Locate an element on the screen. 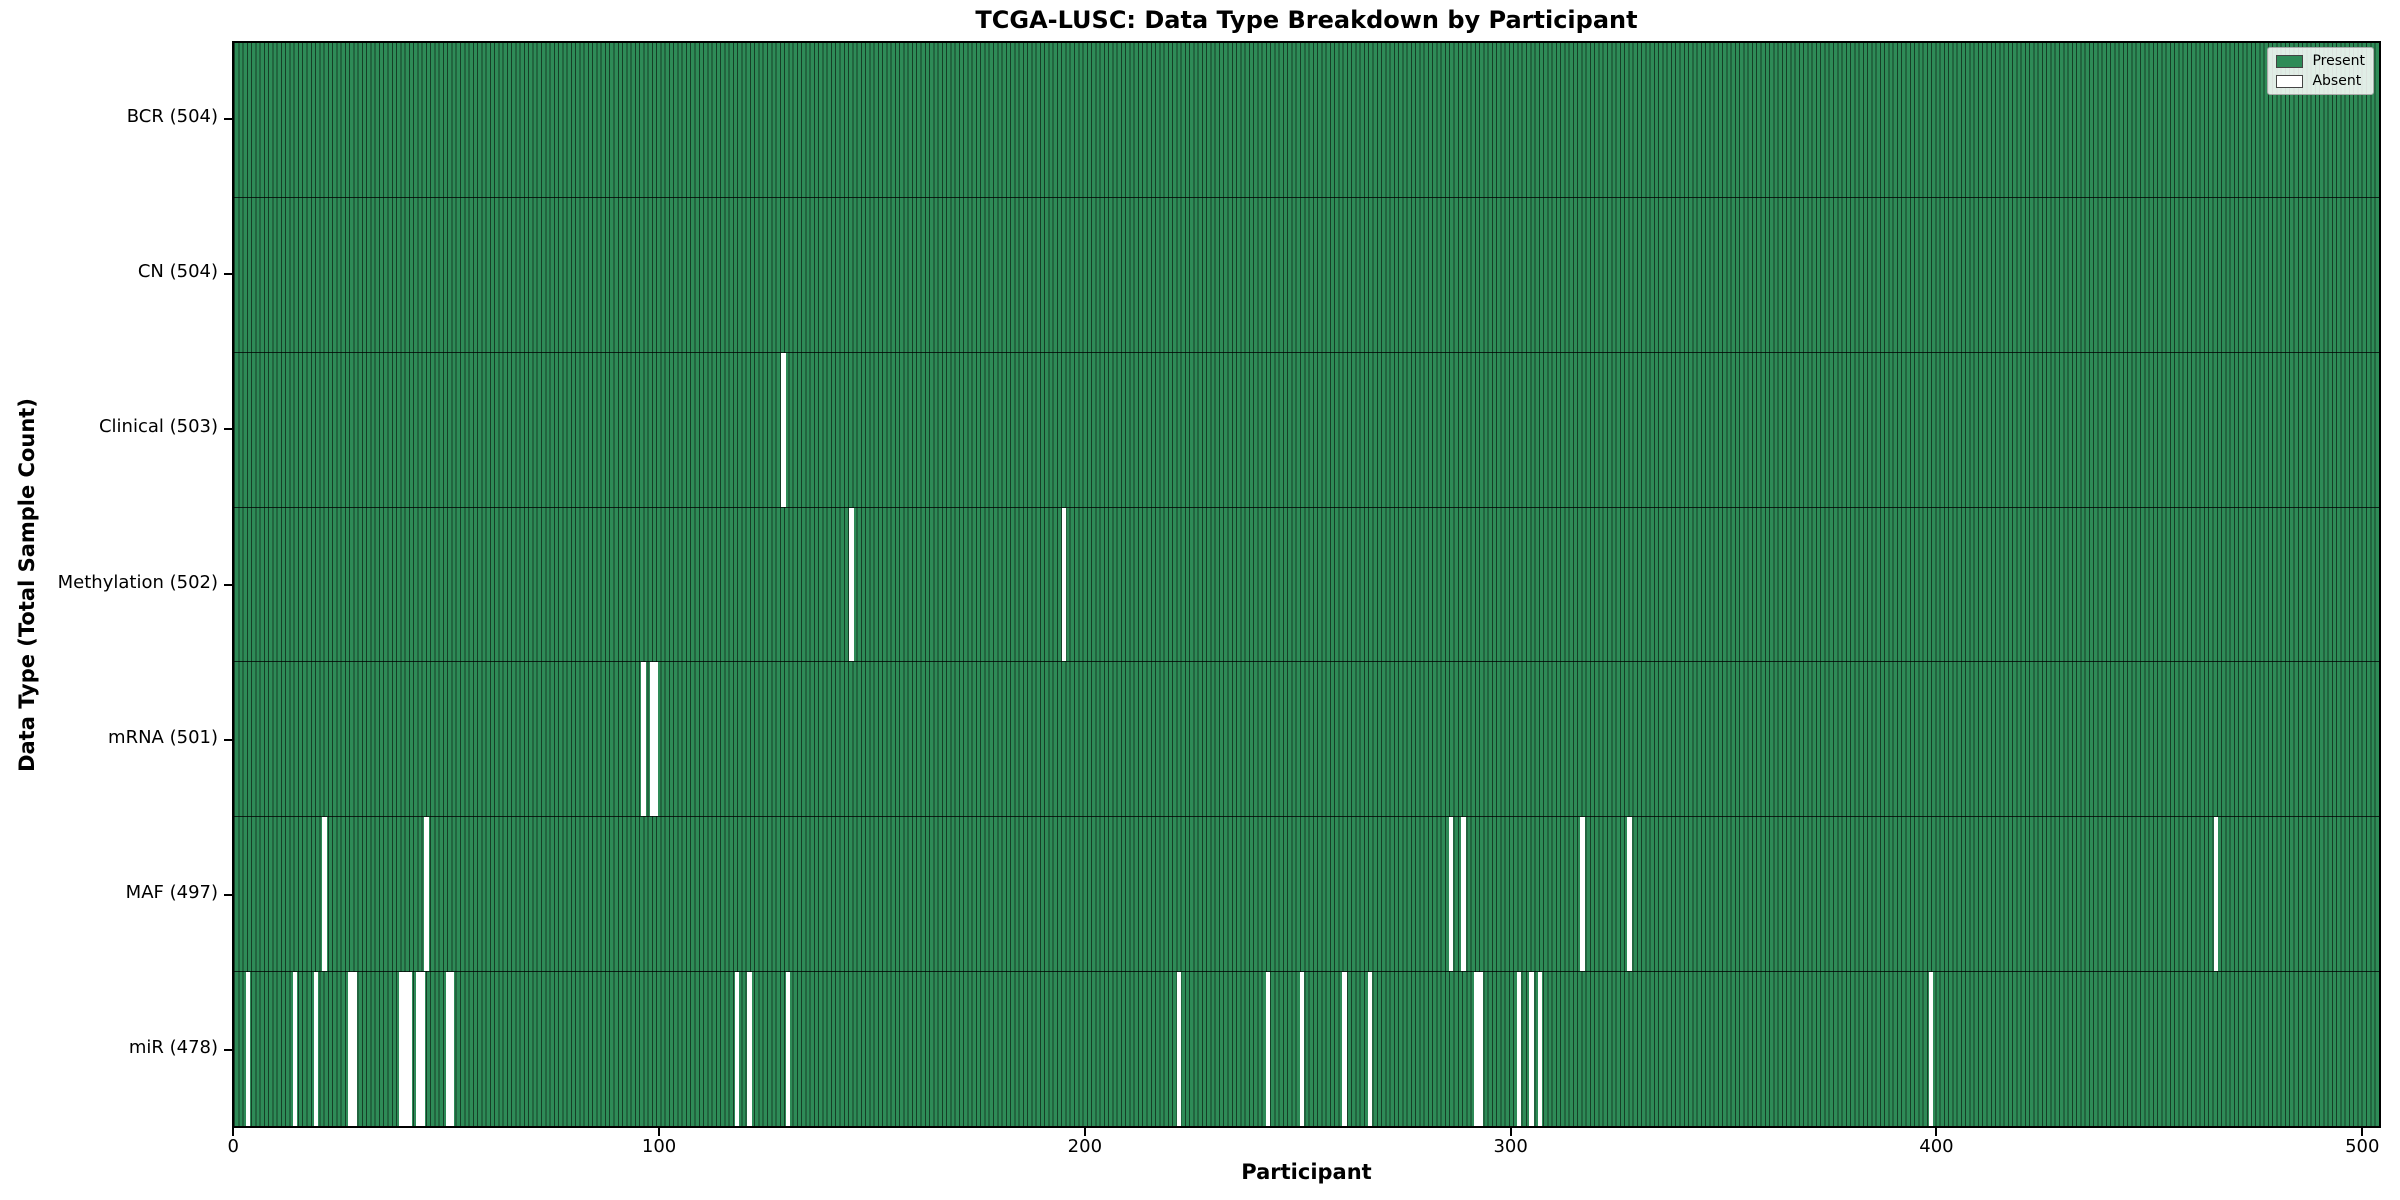 The height and width of the screenshot is (1200, 2400). y-tick-label-clinical: Clinical (503) is located at coordinates (158, 427).